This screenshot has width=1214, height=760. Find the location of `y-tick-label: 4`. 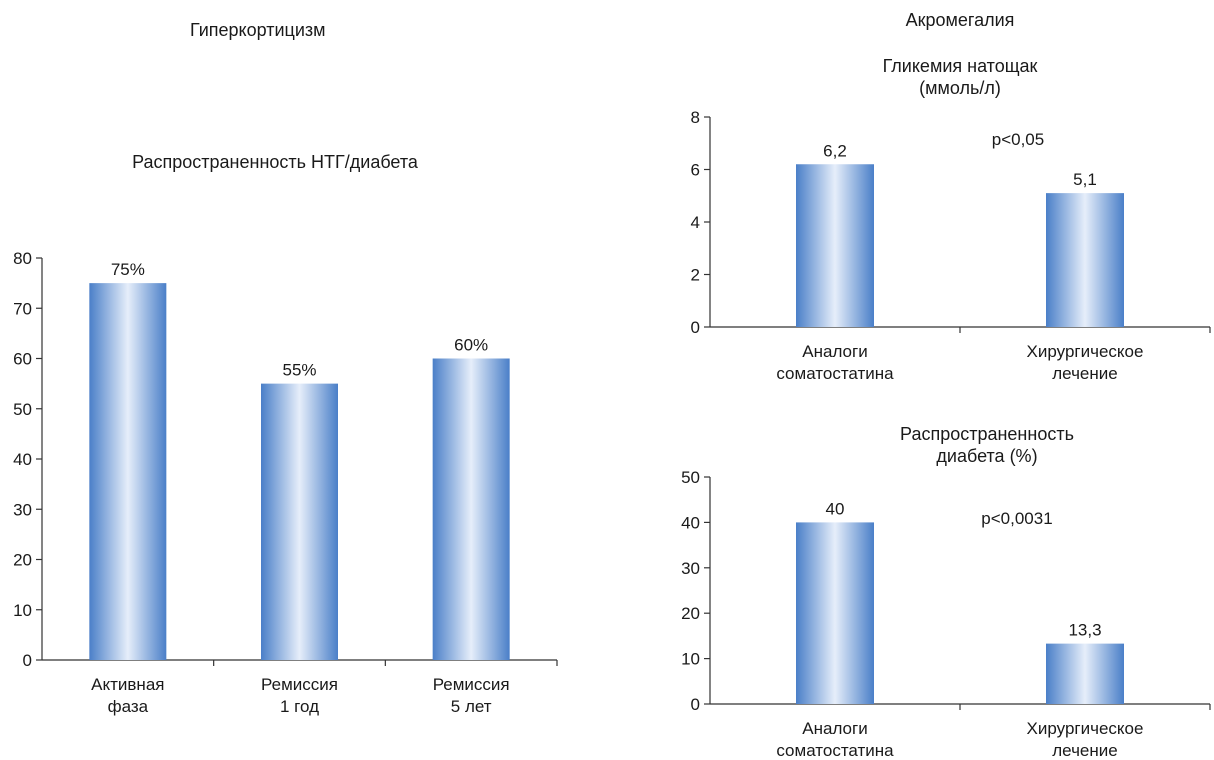

y-tick-label: 4 is located at coordinates (695, 222).